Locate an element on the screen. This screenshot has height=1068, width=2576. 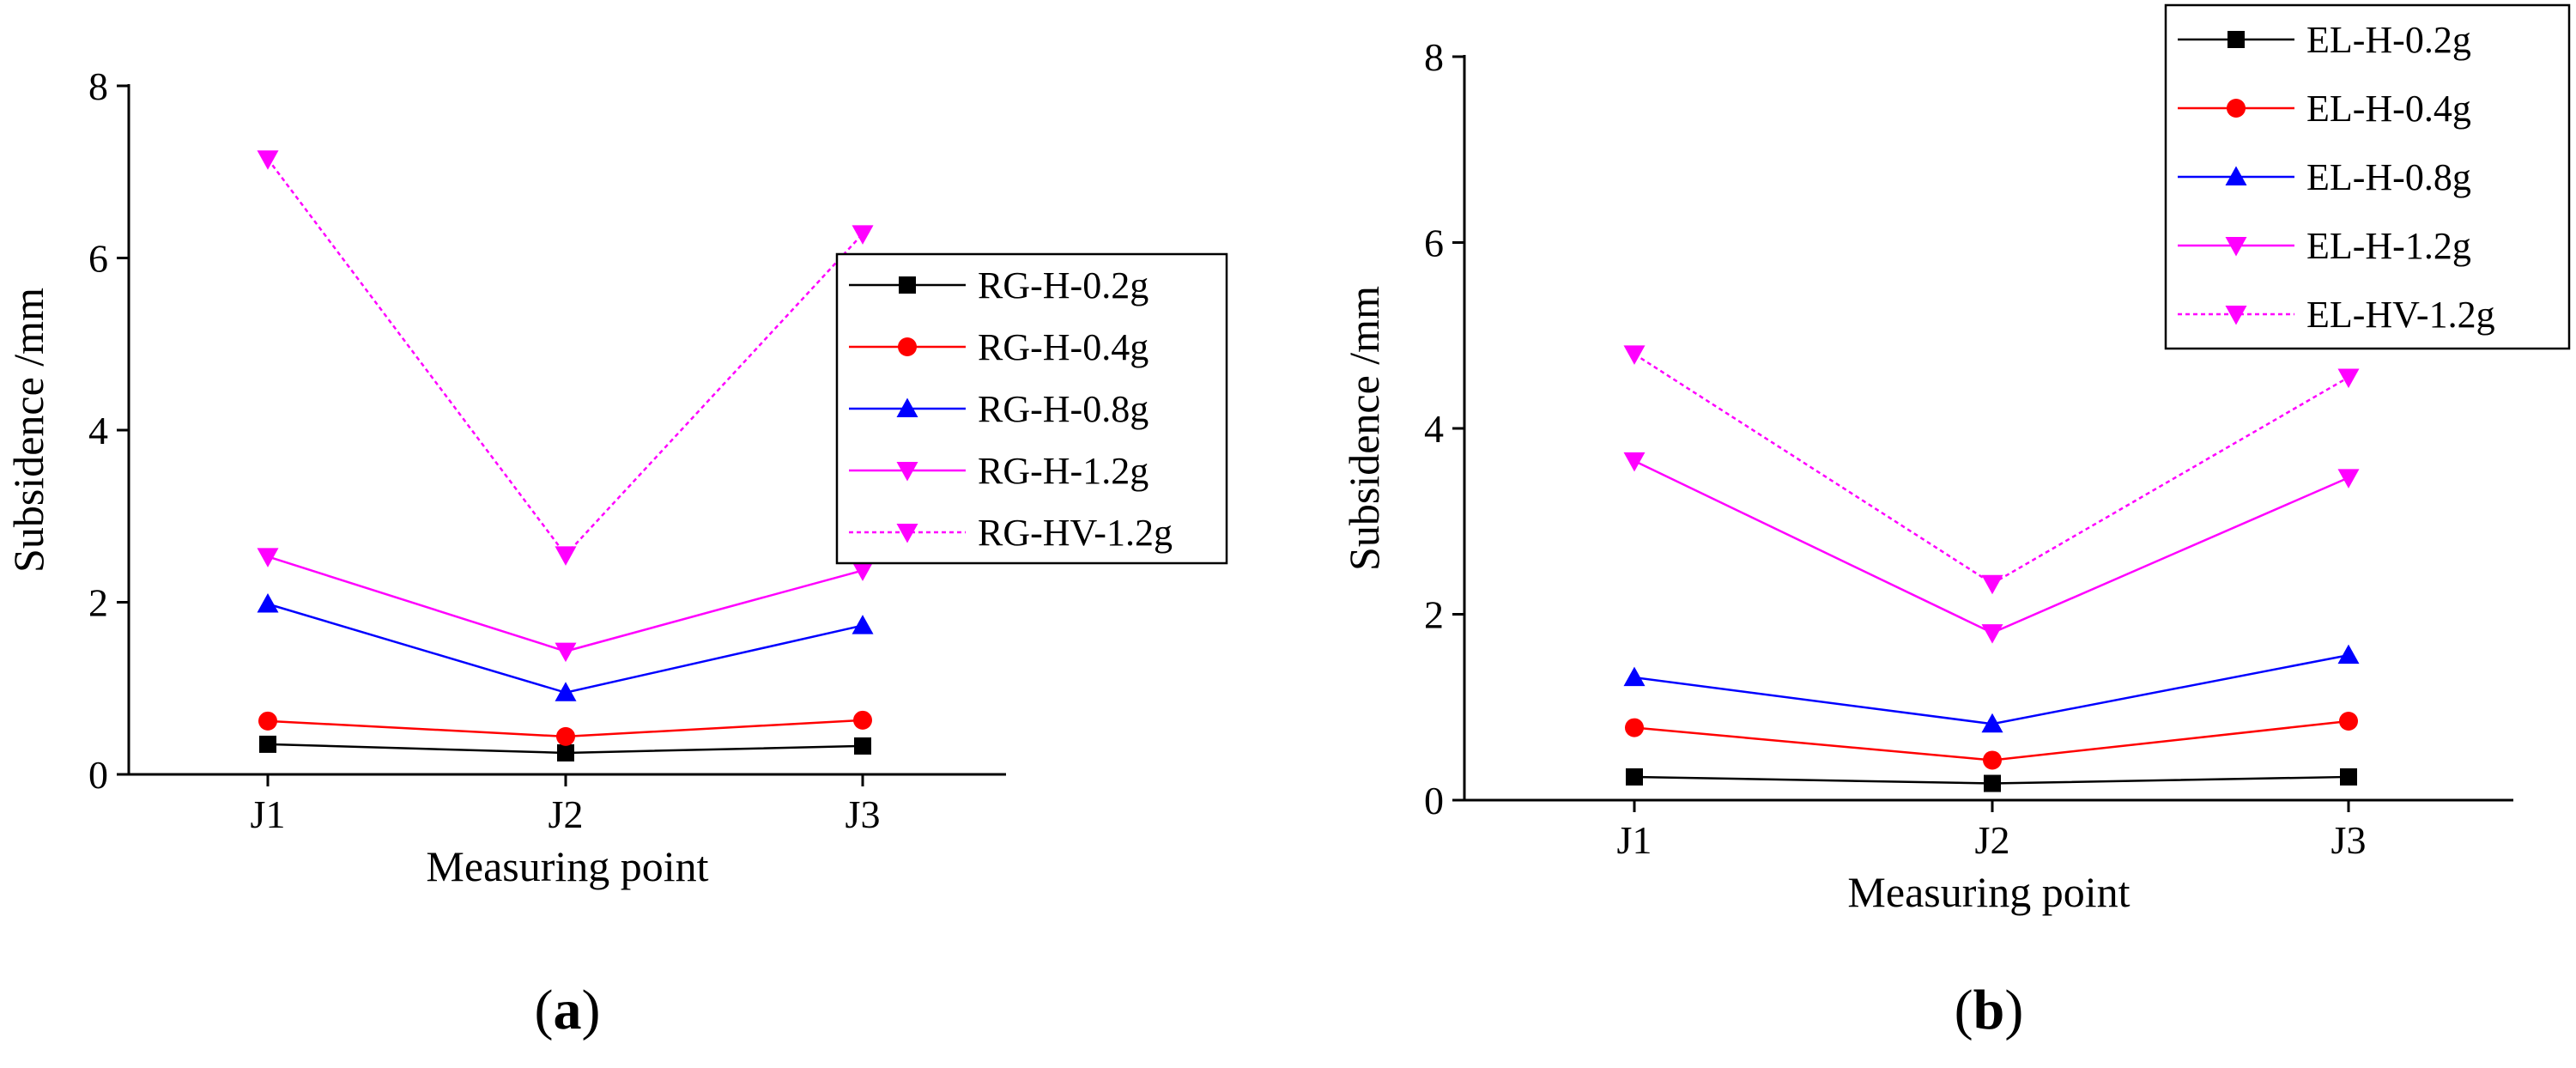
legend-label-RG-H-0.2g: RG-H-0.2g is located at coordinates (1063, 285).